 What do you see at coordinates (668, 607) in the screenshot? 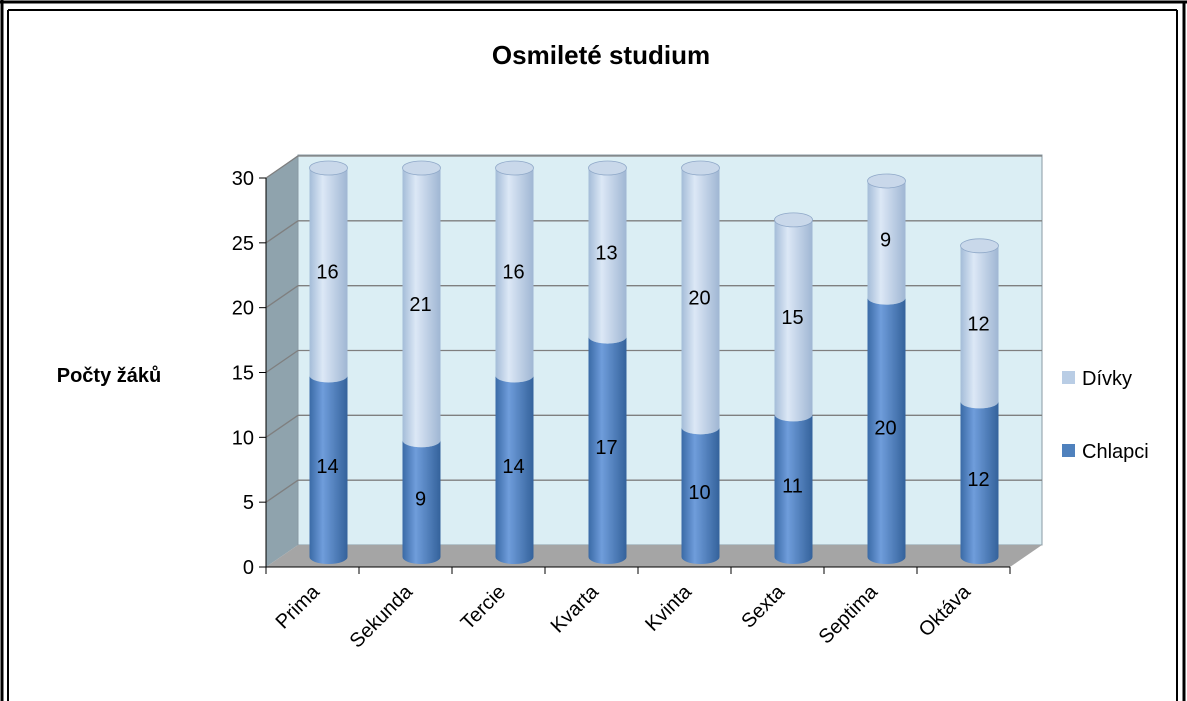
I see `x-tick-label: Kvinta` at bounding box center [668, 607].